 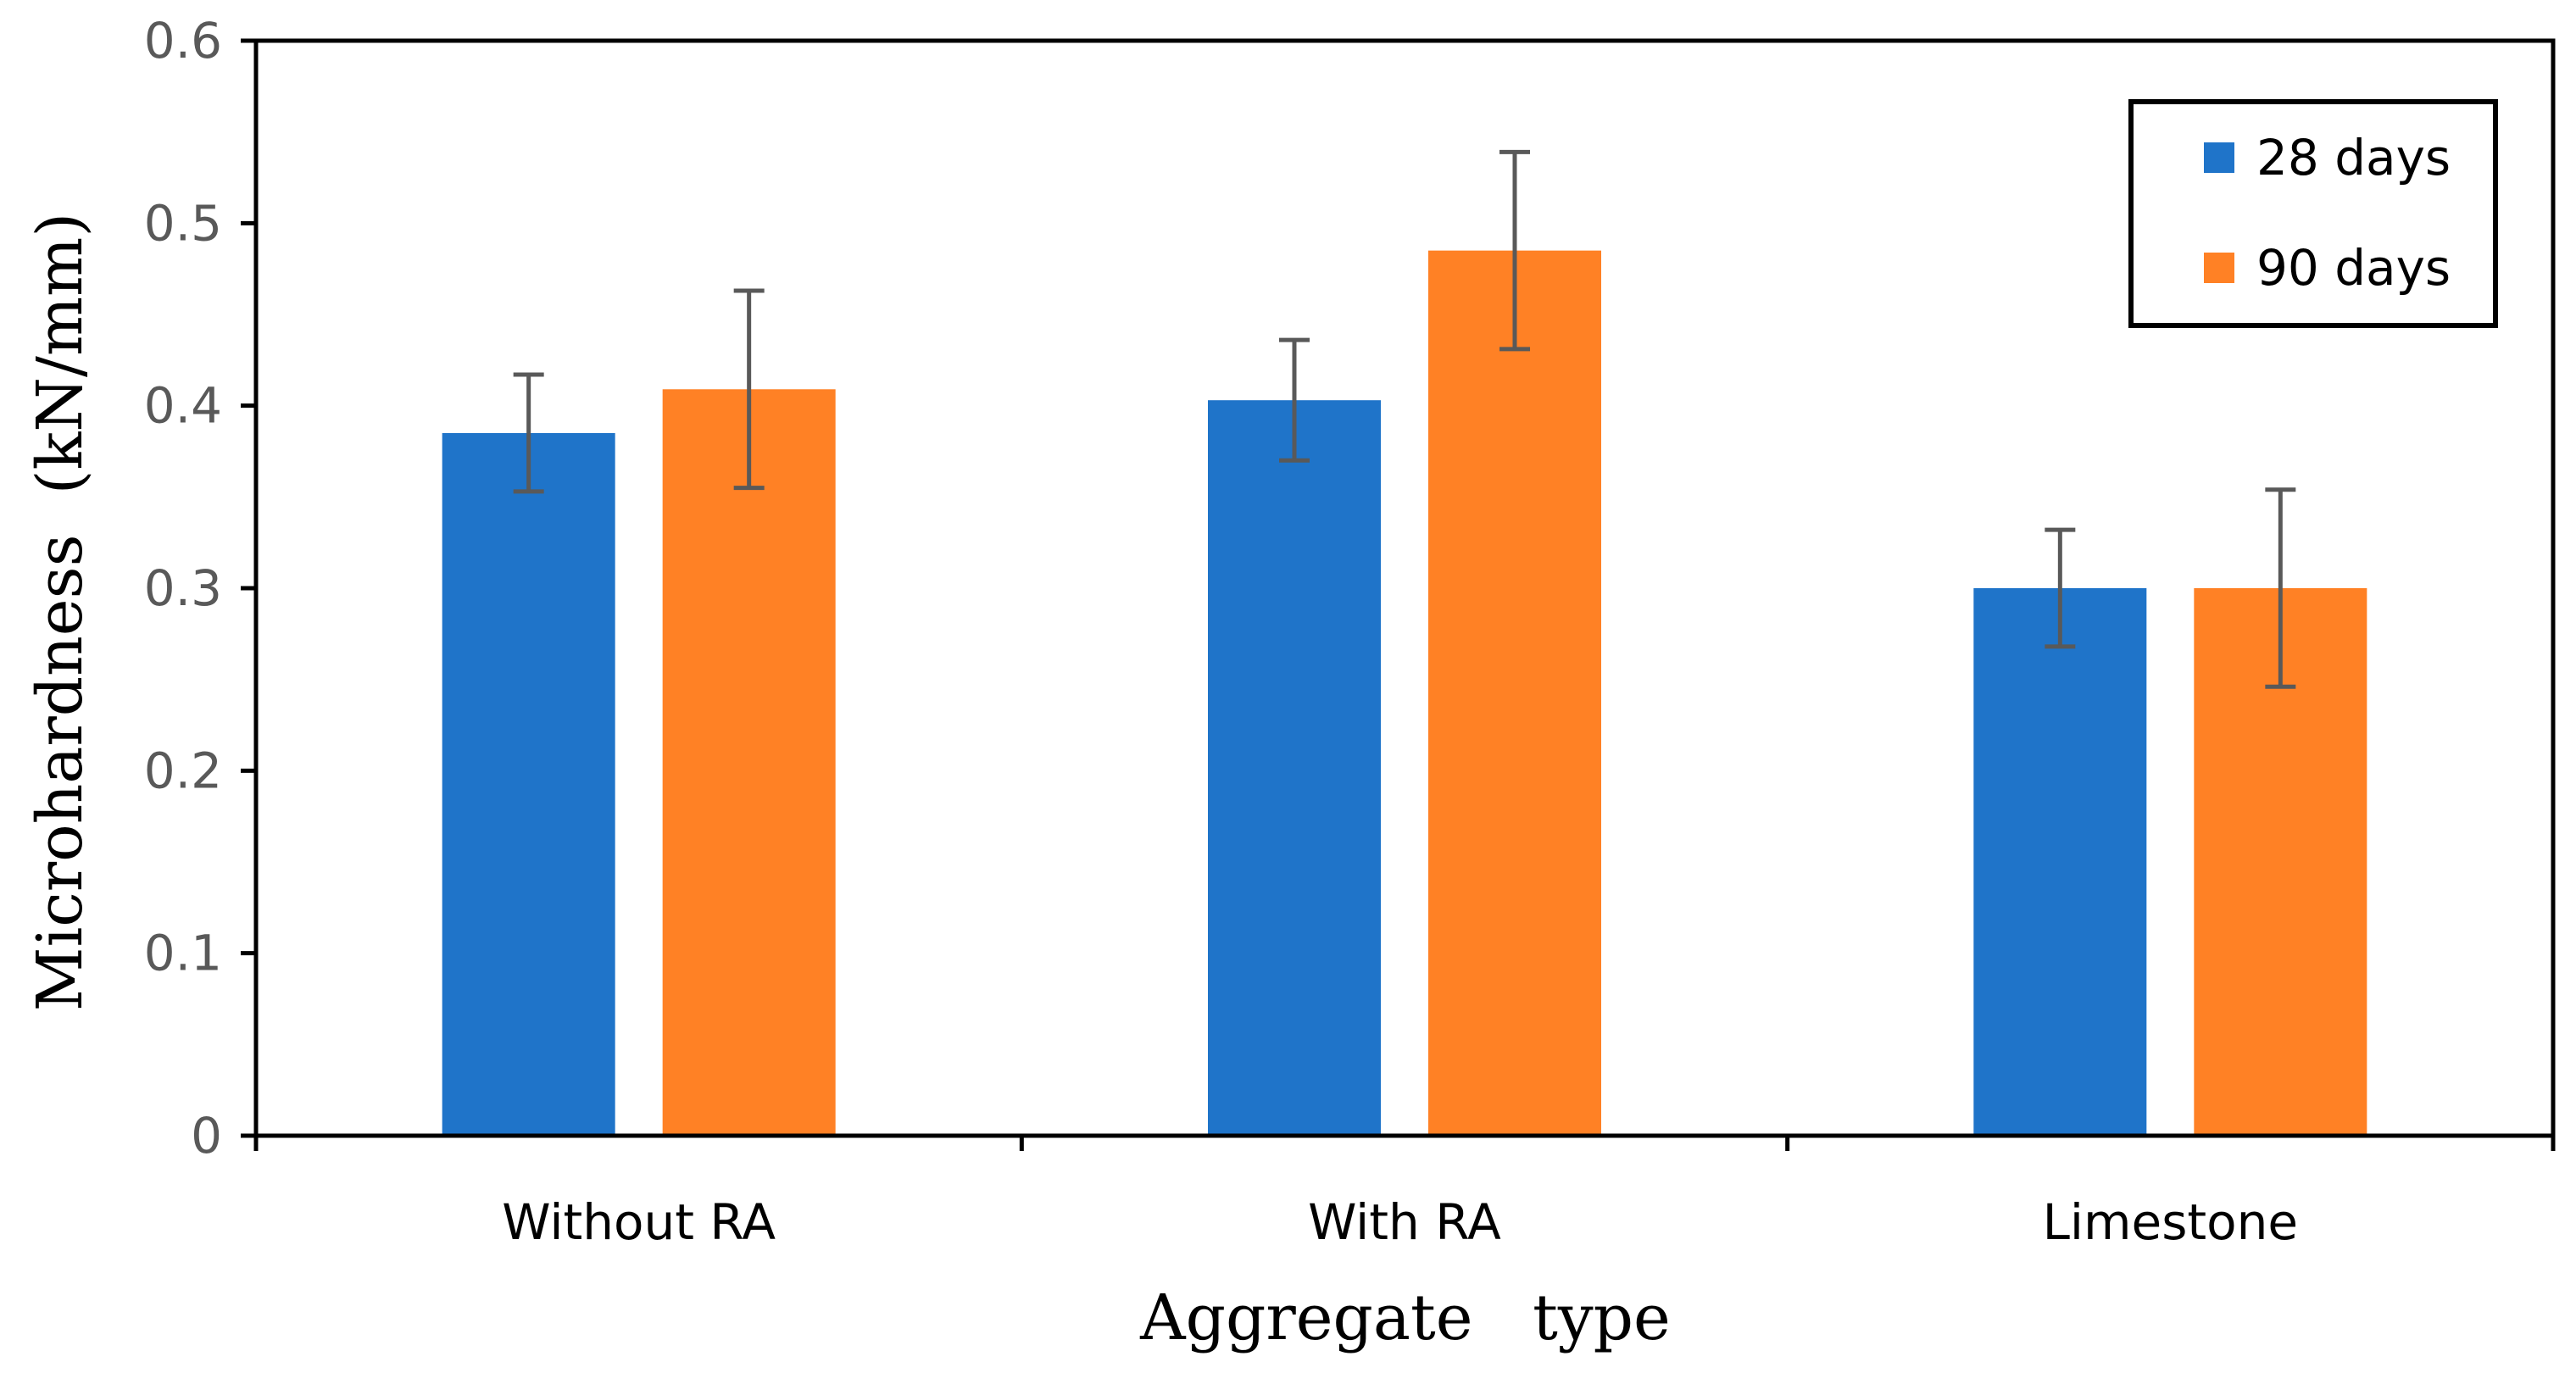 What do you see at coordinates (1404, 1222) in the screenshot?
I see `x-tick-label: With RA` at bounding box center [1404, 1222].